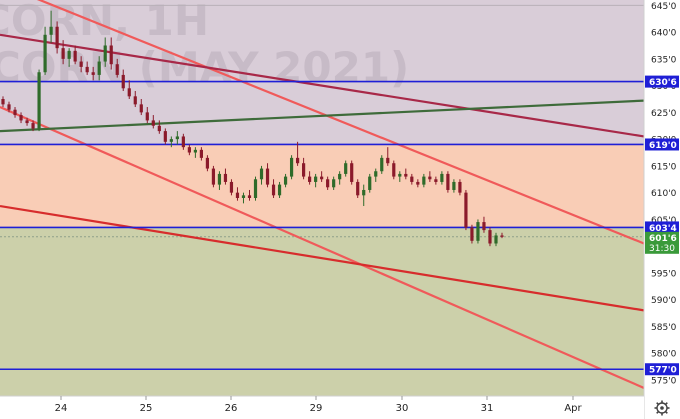 The width and height of the screenshot is (680, 419). What do you see at coordinates (663, 239) in the screenshot?
I see `current-price-label: 601'6` at bounding box center [663, 239].